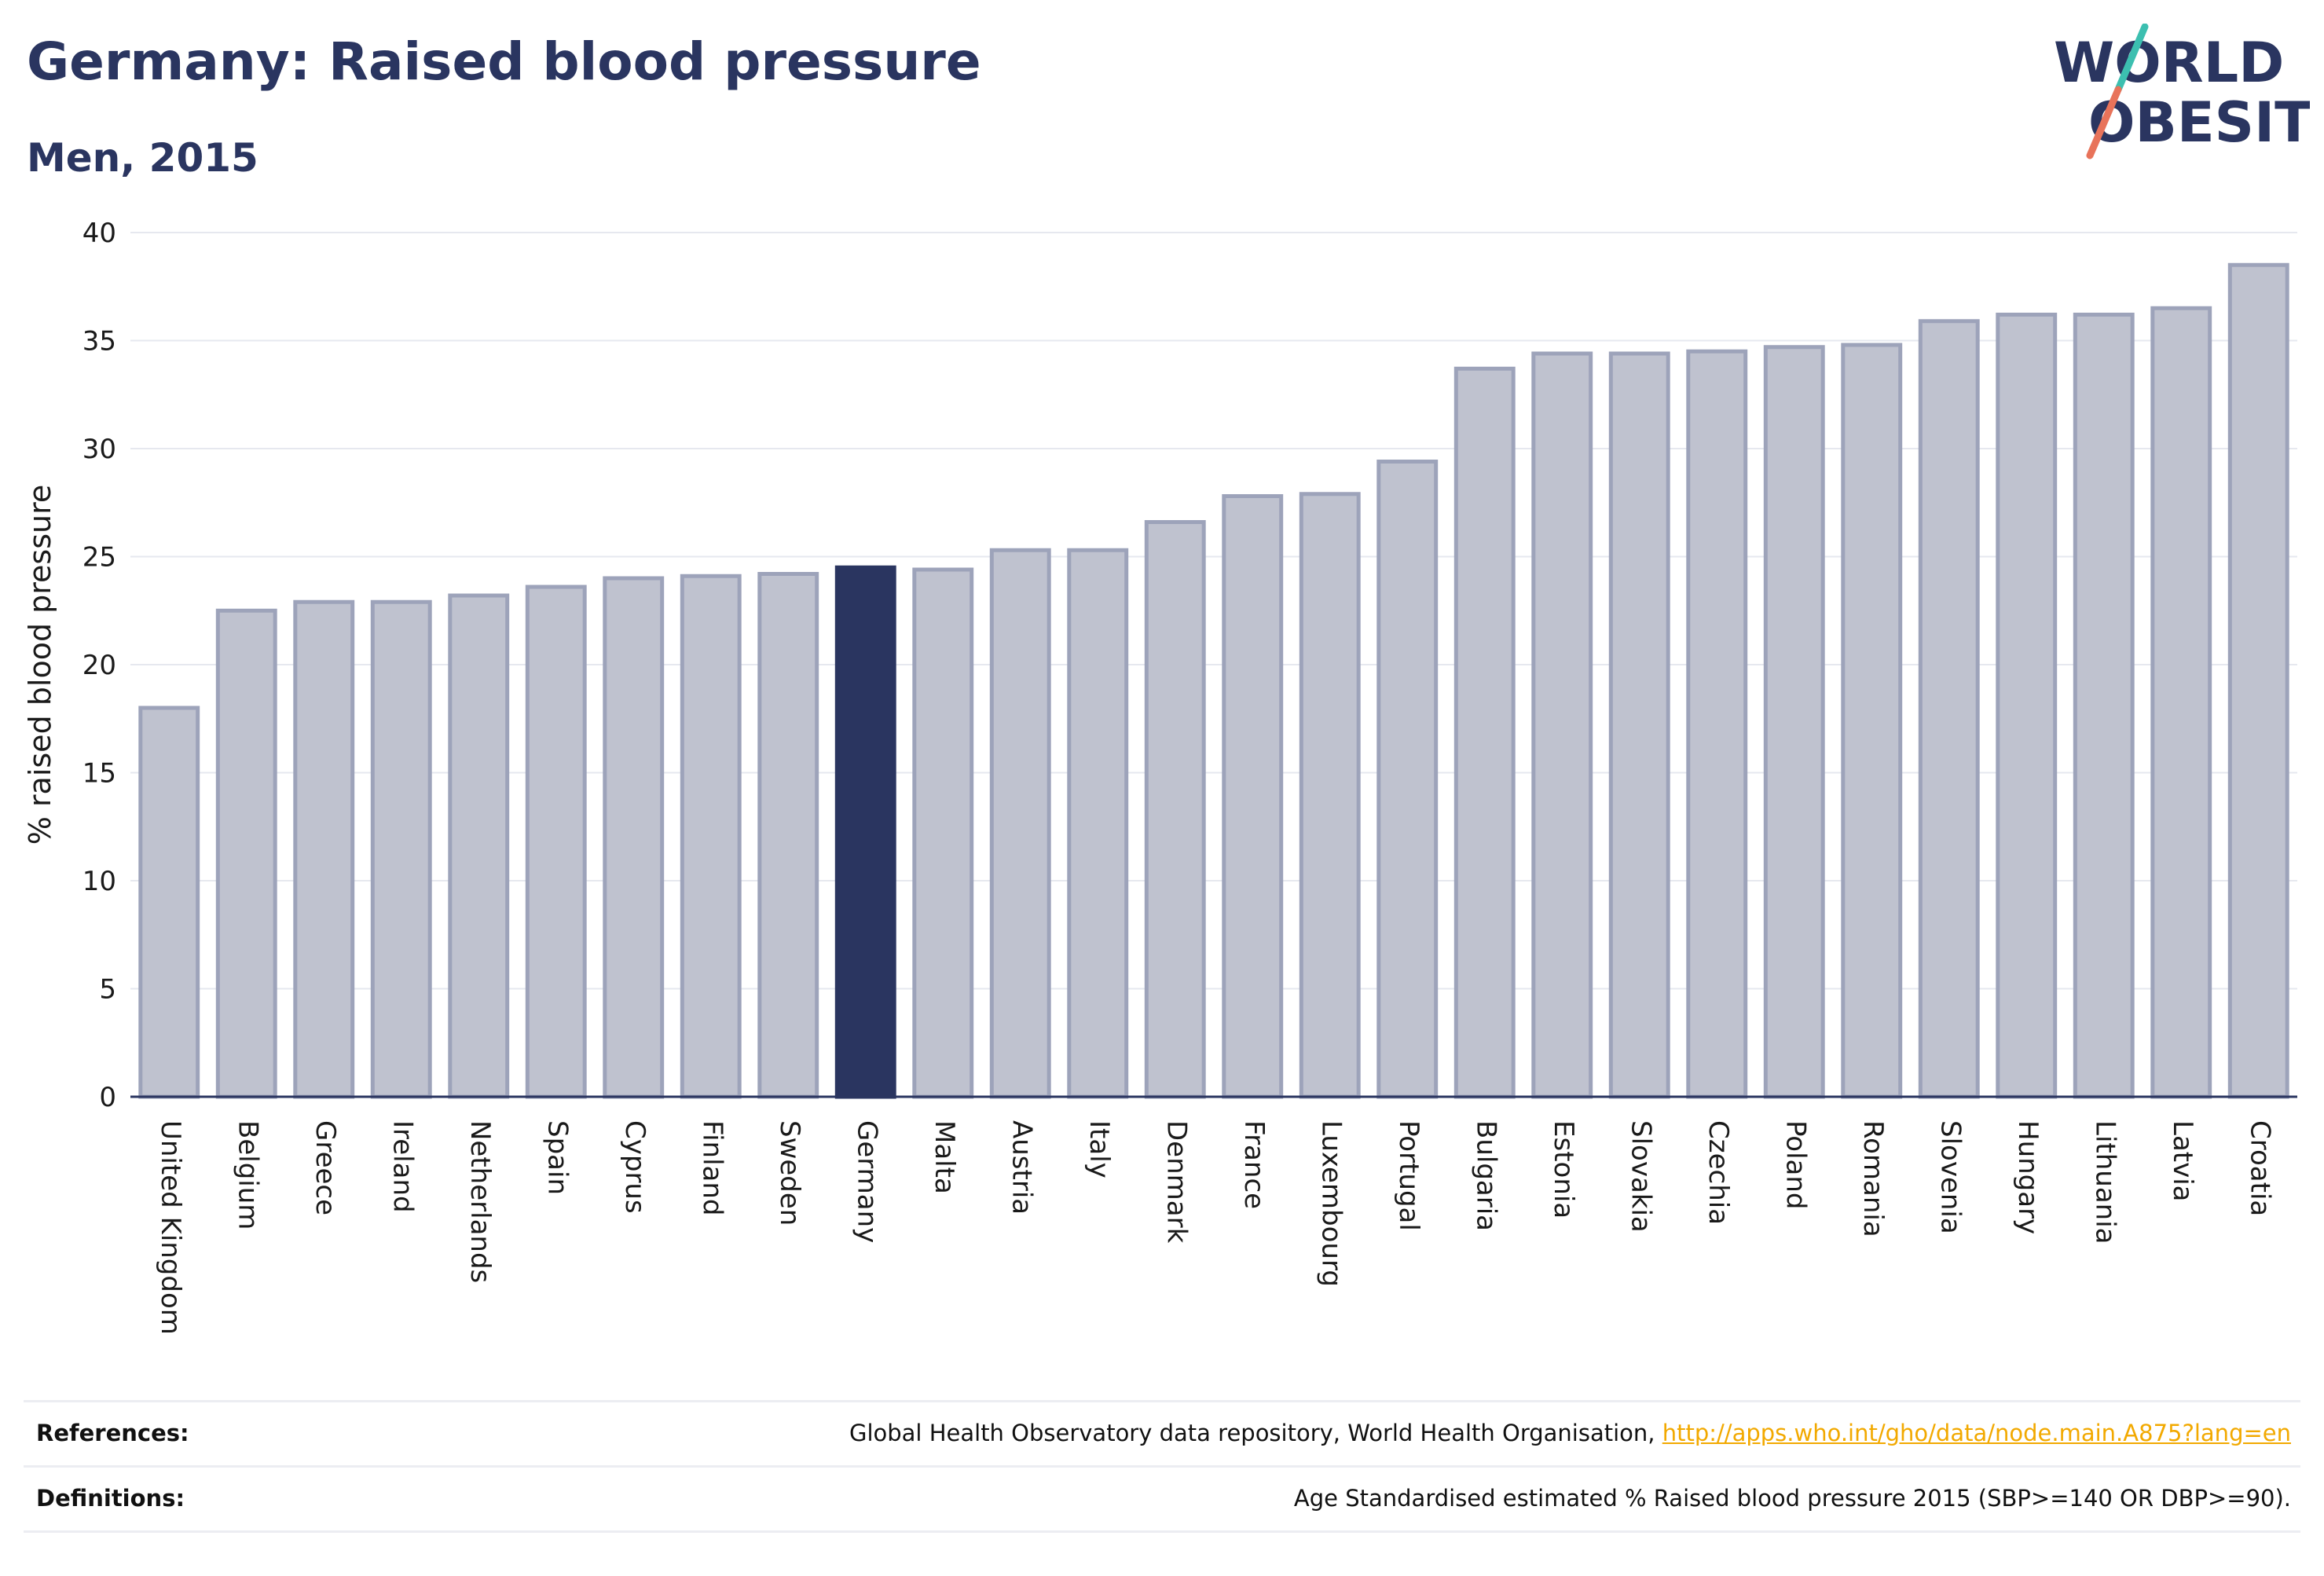  What do you see at coordinates (170, 1227) in the screenshot?
I see `x-tick-label: United Kingdom` at bounding box center [170, 1227].